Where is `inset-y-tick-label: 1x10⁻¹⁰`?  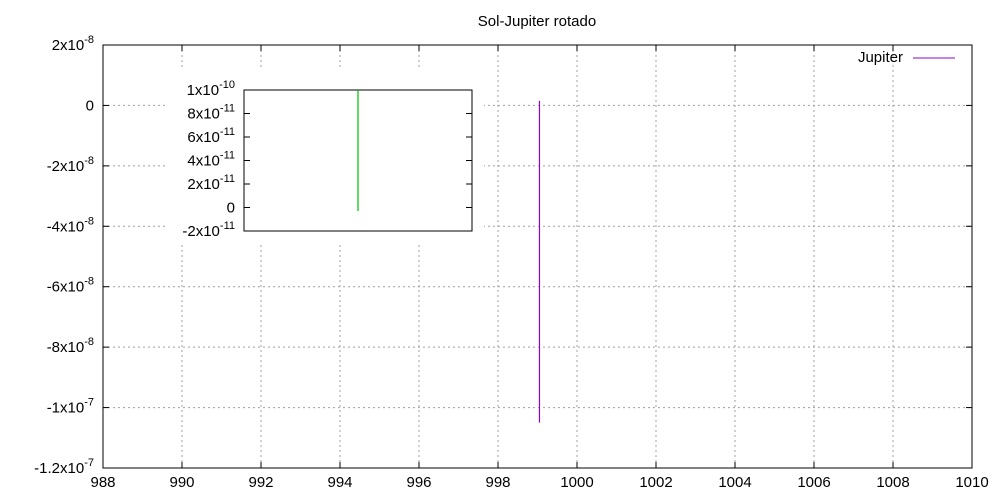
inset-y-tick-label: 1x10⁻¹⁰ is located at coordinates (211, 89).